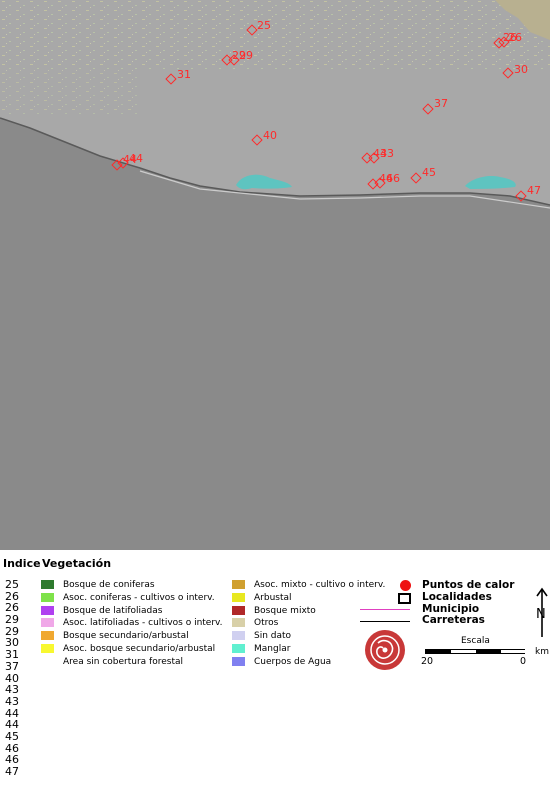 The image size is (550, 800). What do you see at coordinates (344, 189) in the screenshot?
I see `map-shore-band` at bounding box center [344, 189].